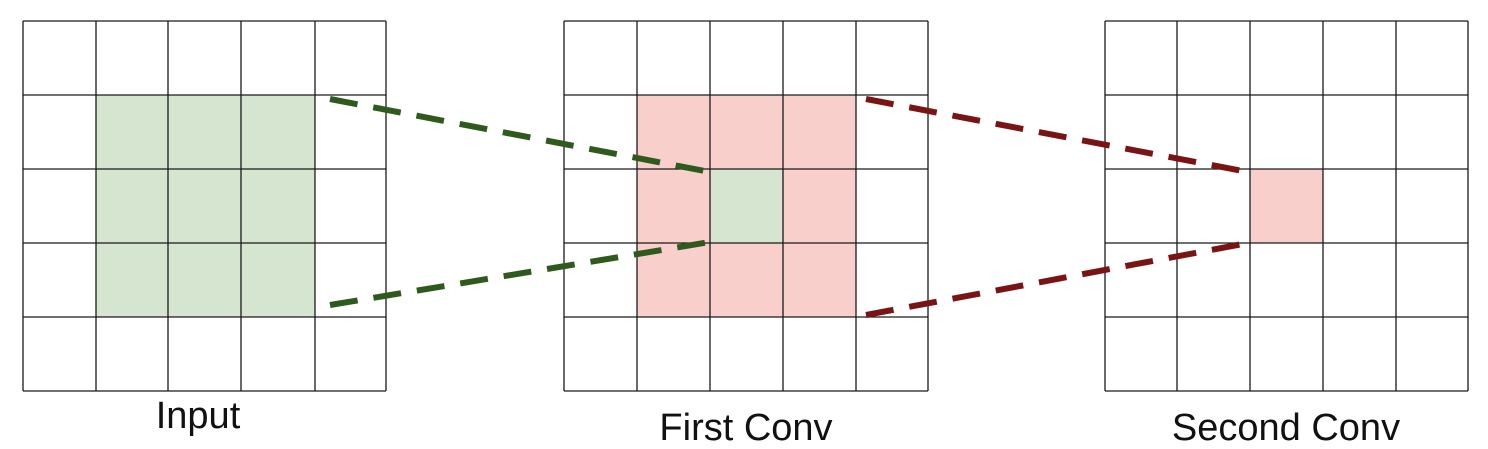 This screenshot has width=1488, height=449. I want to click on input-to-first-upper-dash, so click(520, 135).